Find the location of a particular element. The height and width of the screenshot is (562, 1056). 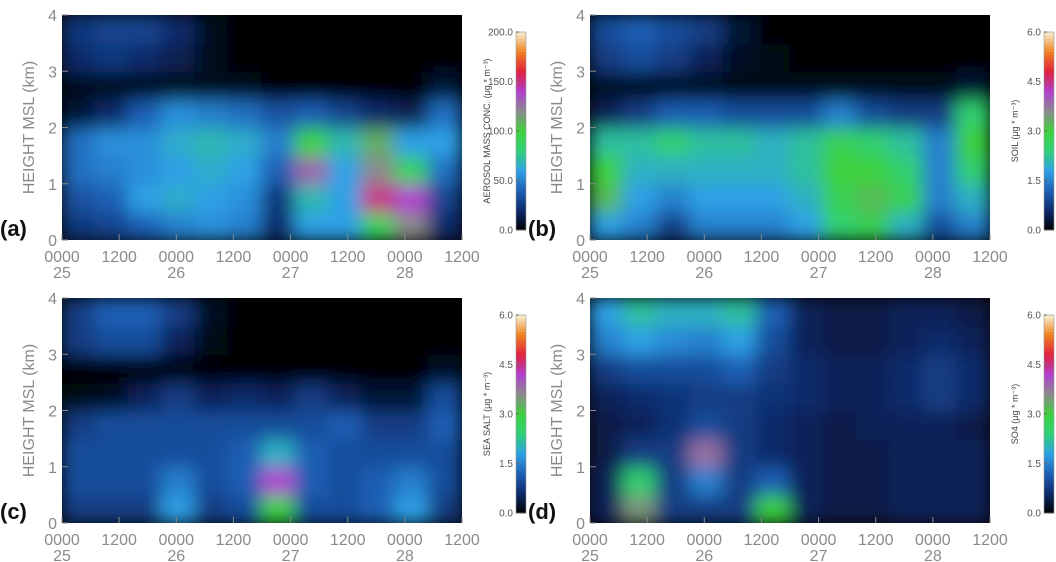

colorbar-tick-label: 3.0 is located at coordinates (506, 415).